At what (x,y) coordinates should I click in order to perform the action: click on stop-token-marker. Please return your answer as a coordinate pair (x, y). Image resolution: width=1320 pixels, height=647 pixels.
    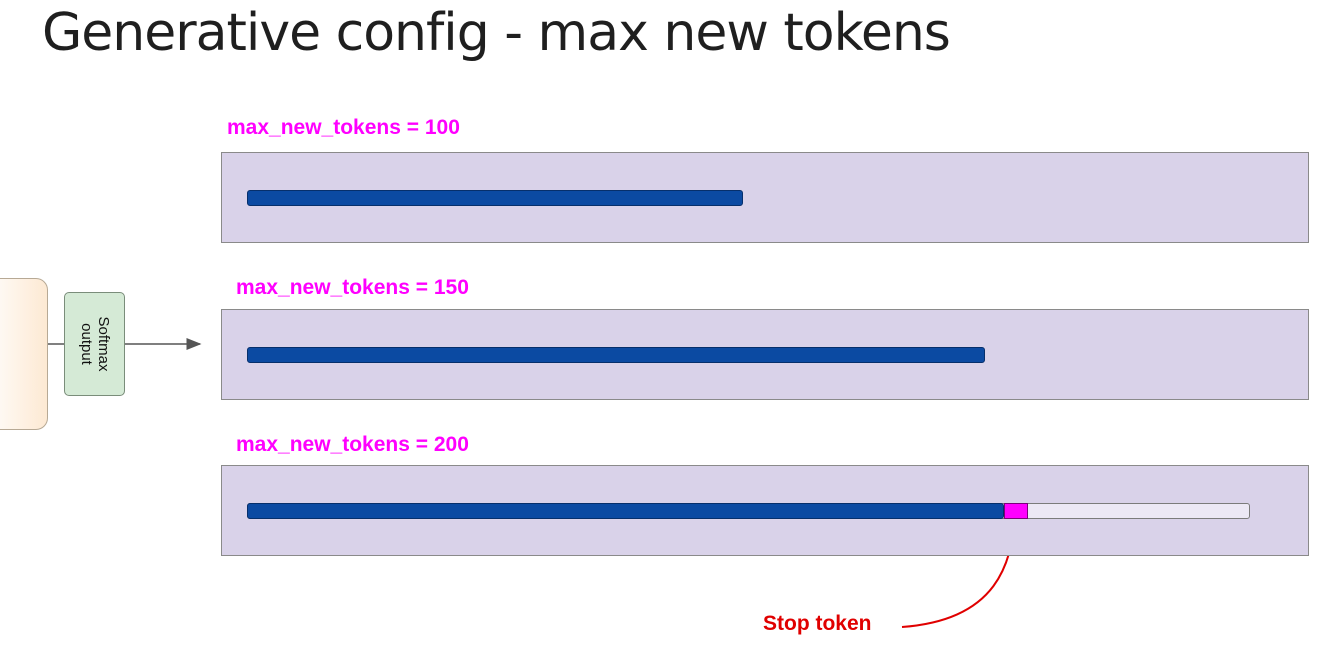
    Looking at the image, I should click on (1016, 511).